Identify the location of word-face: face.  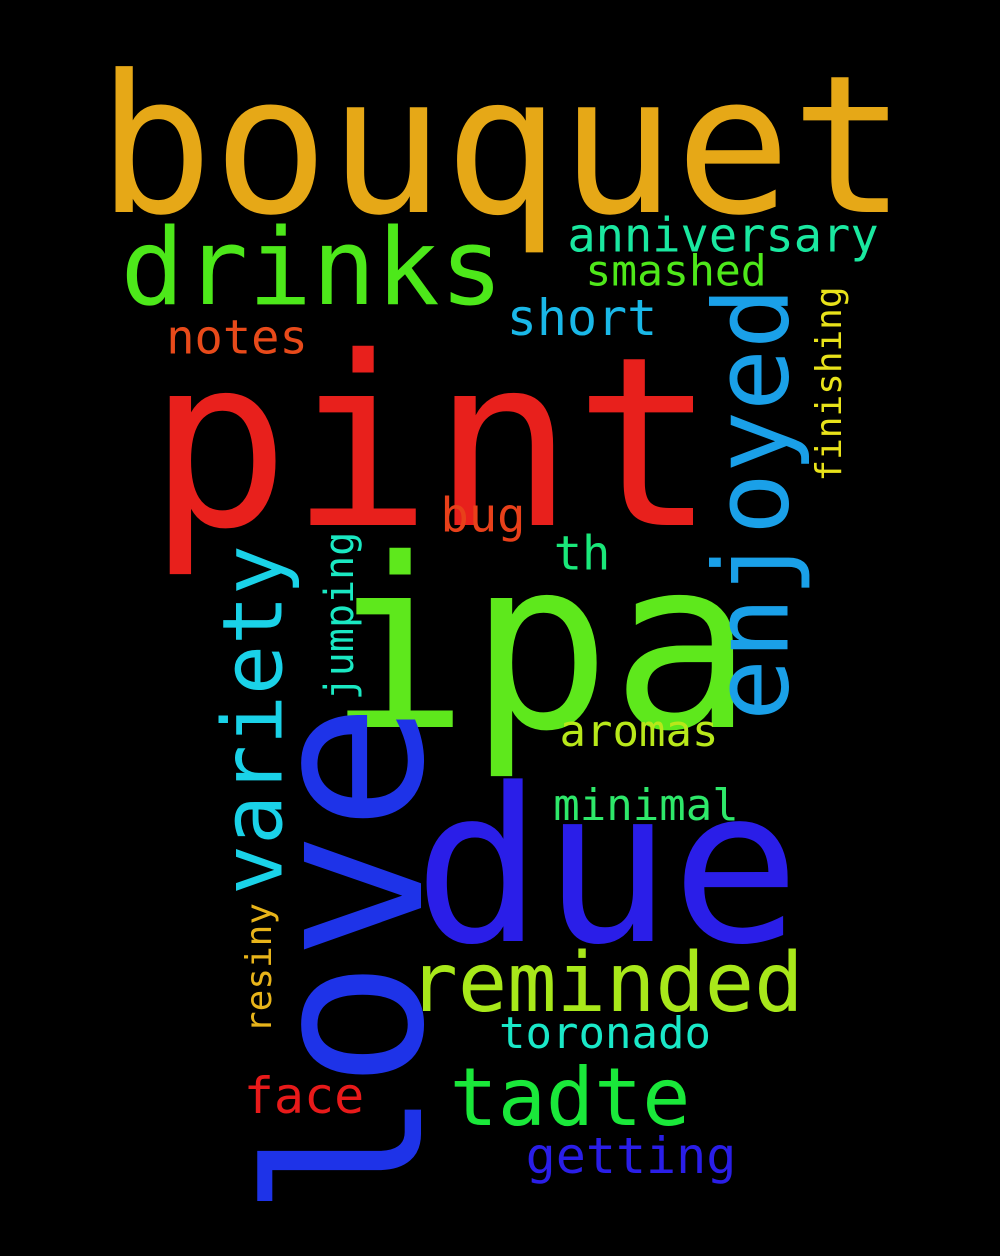
(304, 1096).